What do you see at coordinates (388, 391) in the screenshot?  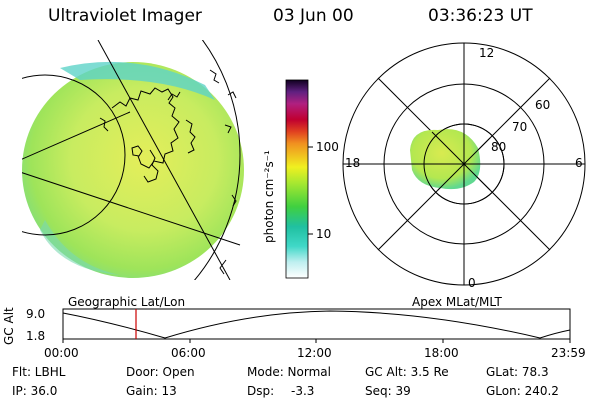 I see `seq-label: Seq: 39` at bounding box center [388, 391].